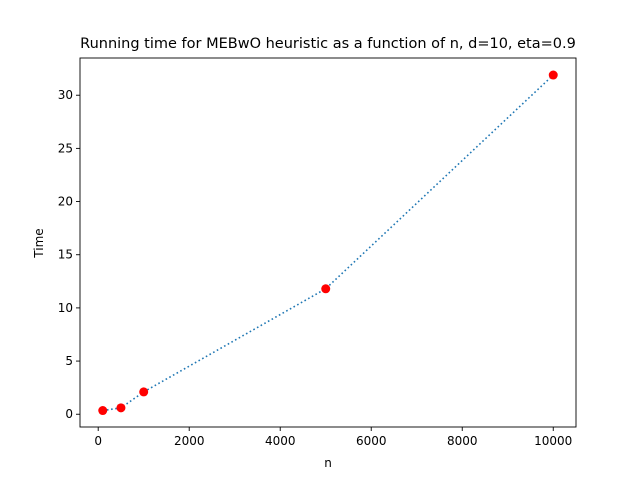 This screenshot has height=480, width=640. What do you see at coordinates (69, 361) in the screenshot?
I see `y-tick-label: 5` at bounding box center [69, 361].